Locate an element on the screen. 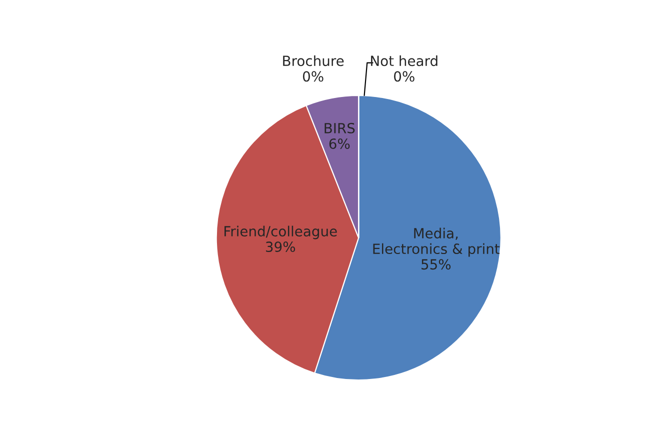 Image resolution: width=652 pixels, height=440 pixels. slice-label: Friend/colleague is located at coordinates (280, 233).